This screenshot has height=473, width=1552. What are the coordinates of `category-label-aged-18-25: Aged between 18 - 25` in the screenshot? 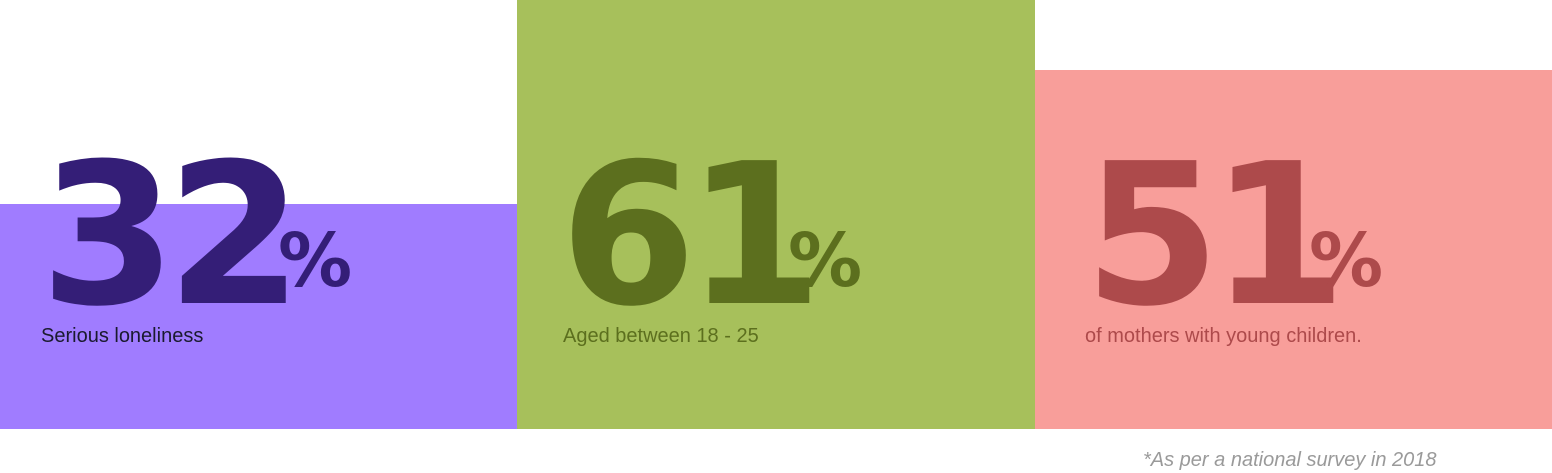 It's located at (661, 336).